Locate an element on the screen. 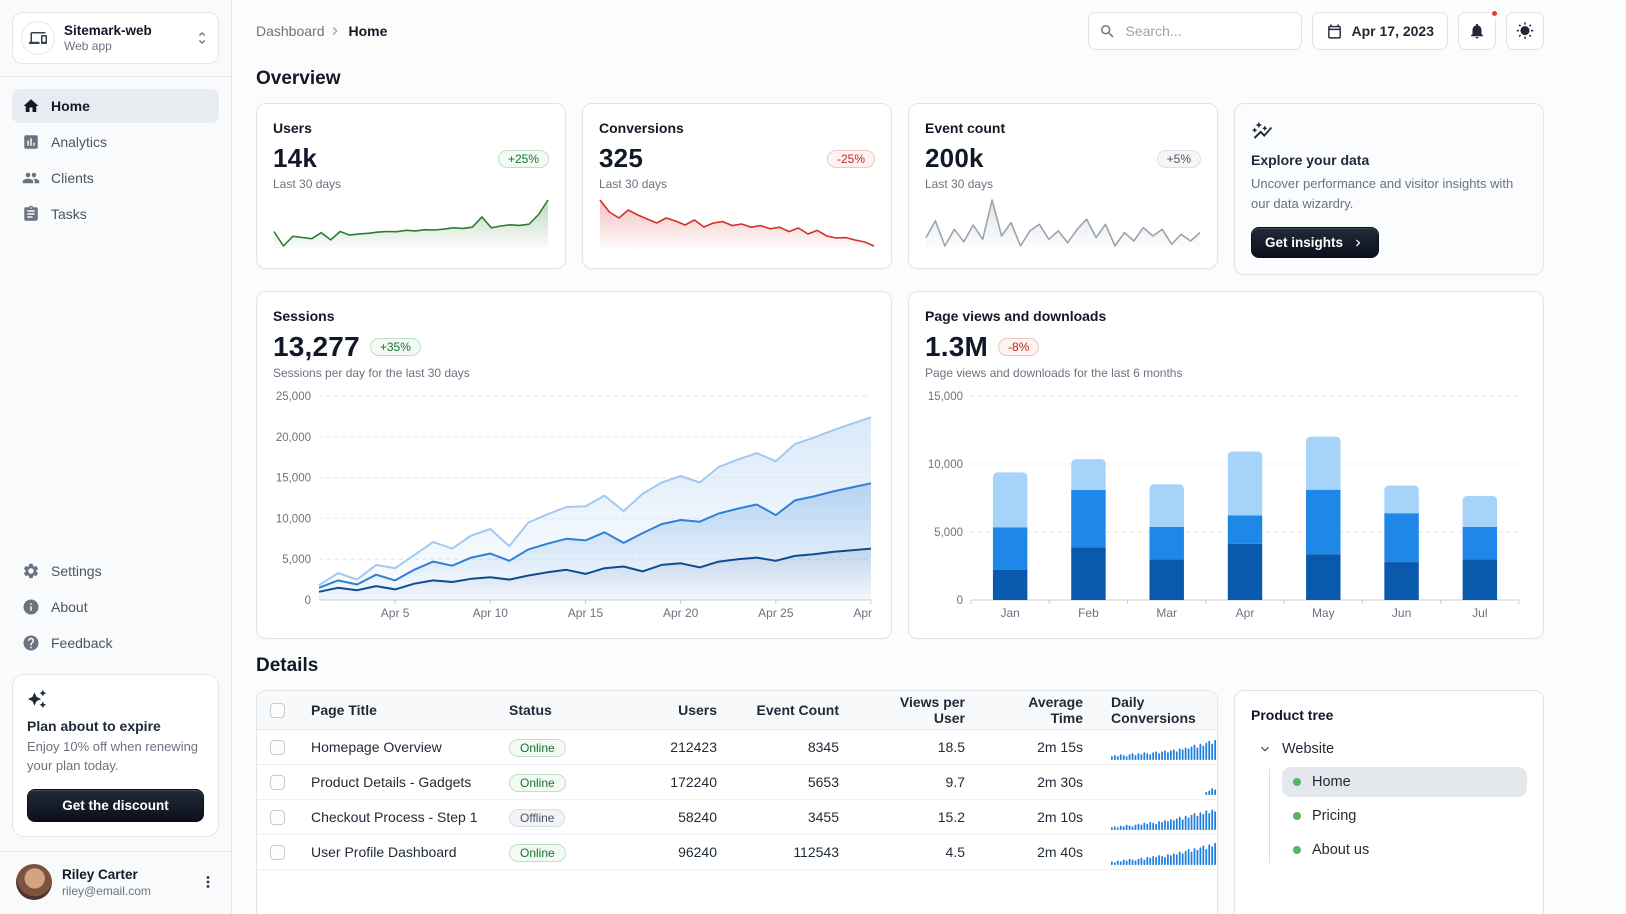  cell-status: Offline is located at coordinates (554, 817).